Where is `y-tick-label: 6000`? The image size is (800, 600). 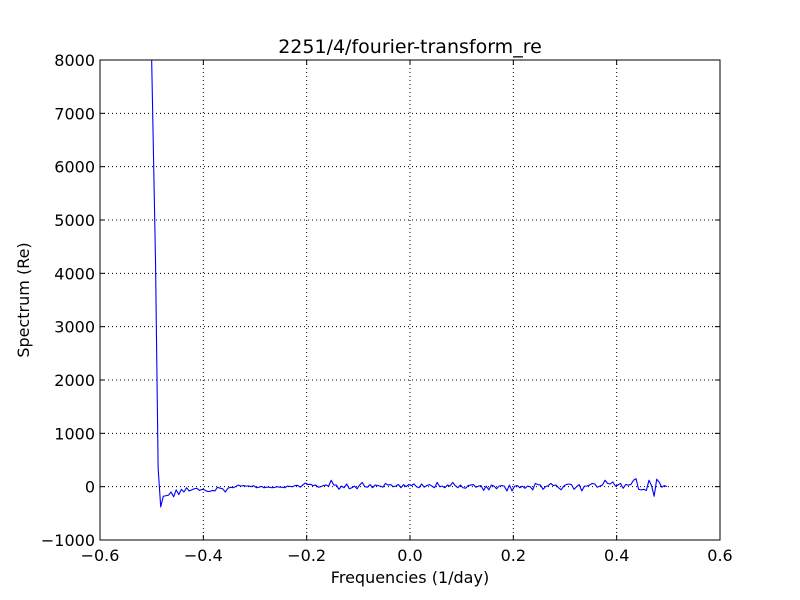 y-tick-label: 6000 is located at coordinates (74, 167).